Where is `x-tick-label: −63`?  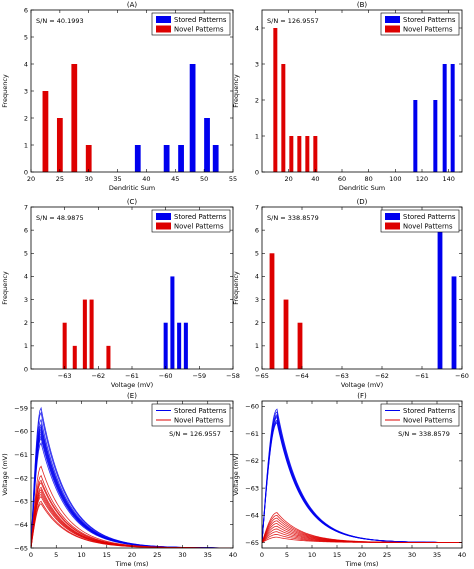 x-tick-label: −63 is located at coordinates (342, 376).